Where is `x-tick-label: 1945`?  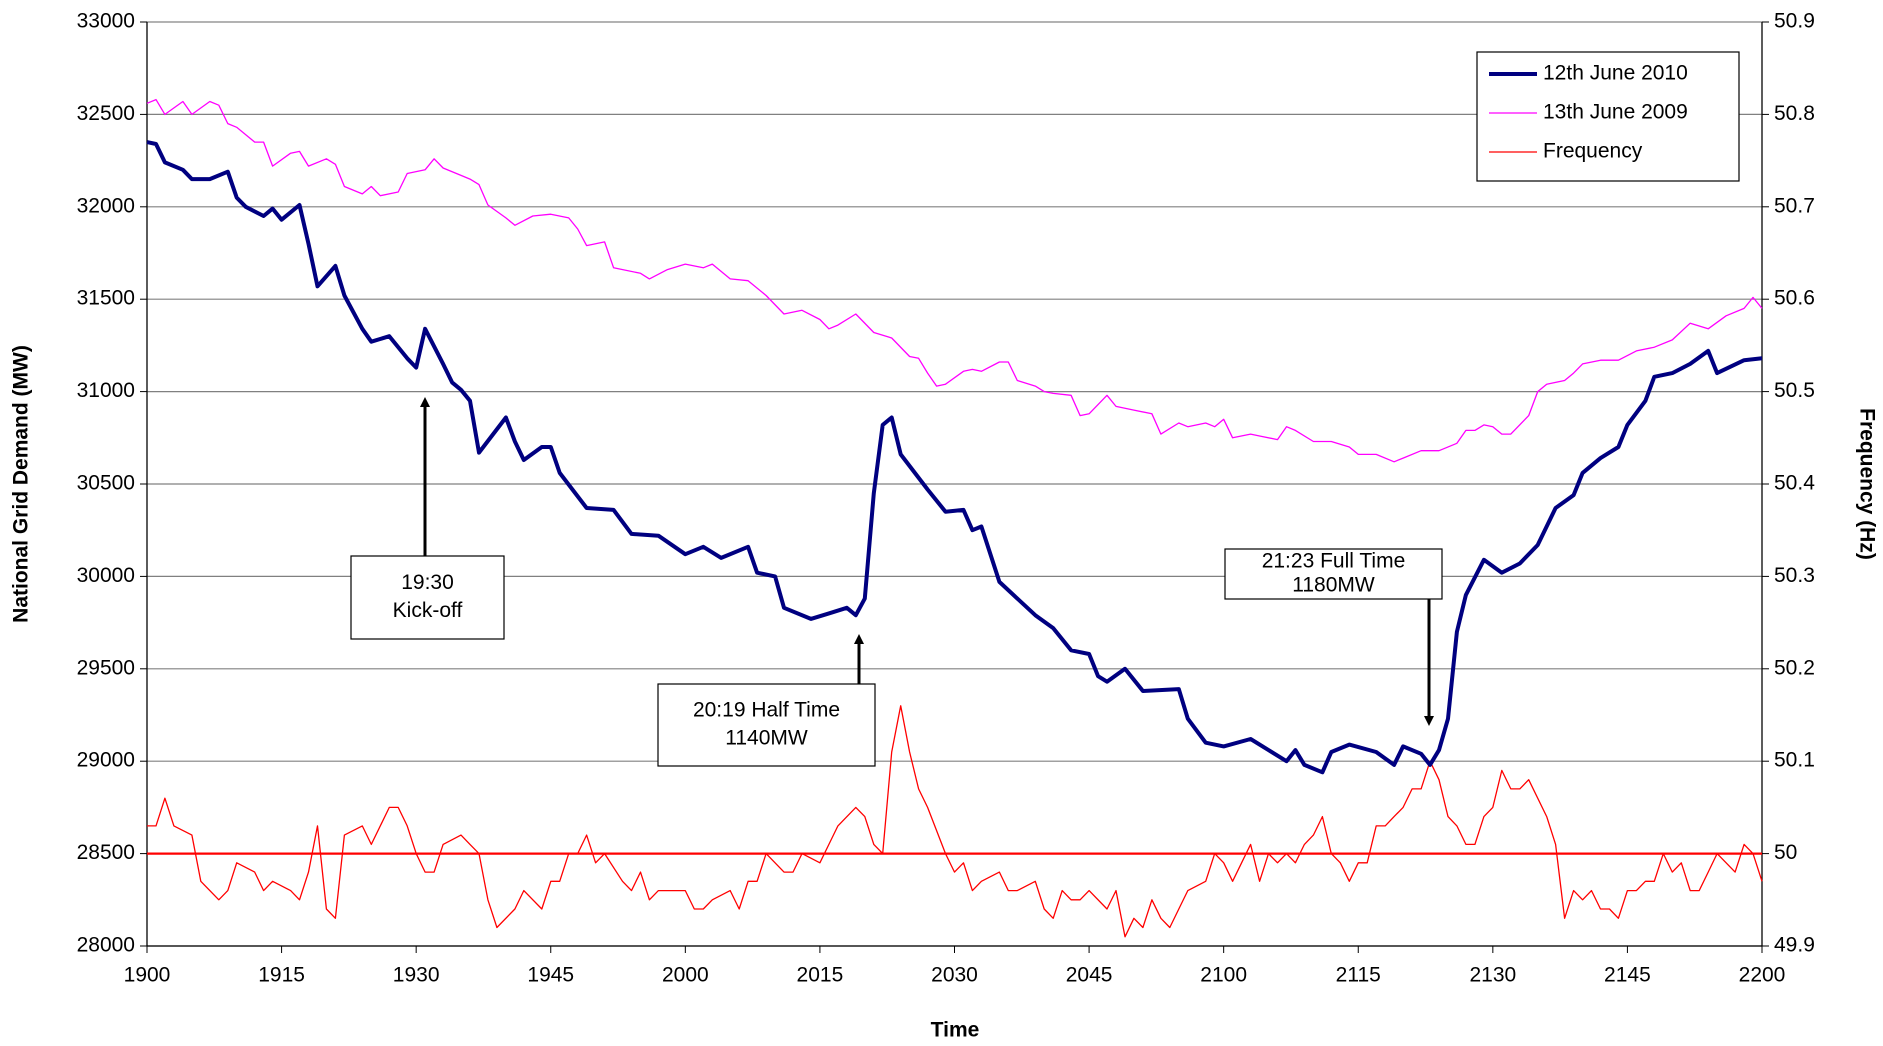
x-tick-label: 1945 is located at coordinates (550, 975).